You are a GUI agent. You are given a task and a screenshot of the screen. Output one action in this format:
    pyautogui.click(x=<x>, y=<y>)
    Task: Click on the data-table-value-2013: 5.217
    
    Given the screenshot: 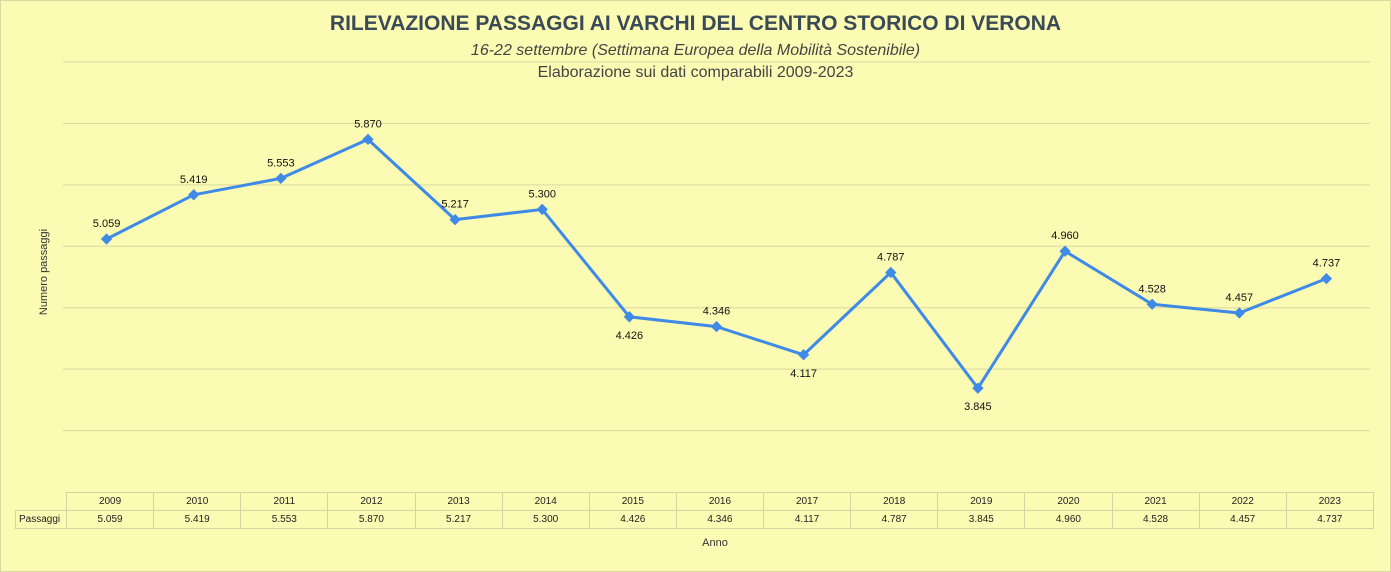 What is the action you would take?
    pyautogui.click(x=458, y=519)
    